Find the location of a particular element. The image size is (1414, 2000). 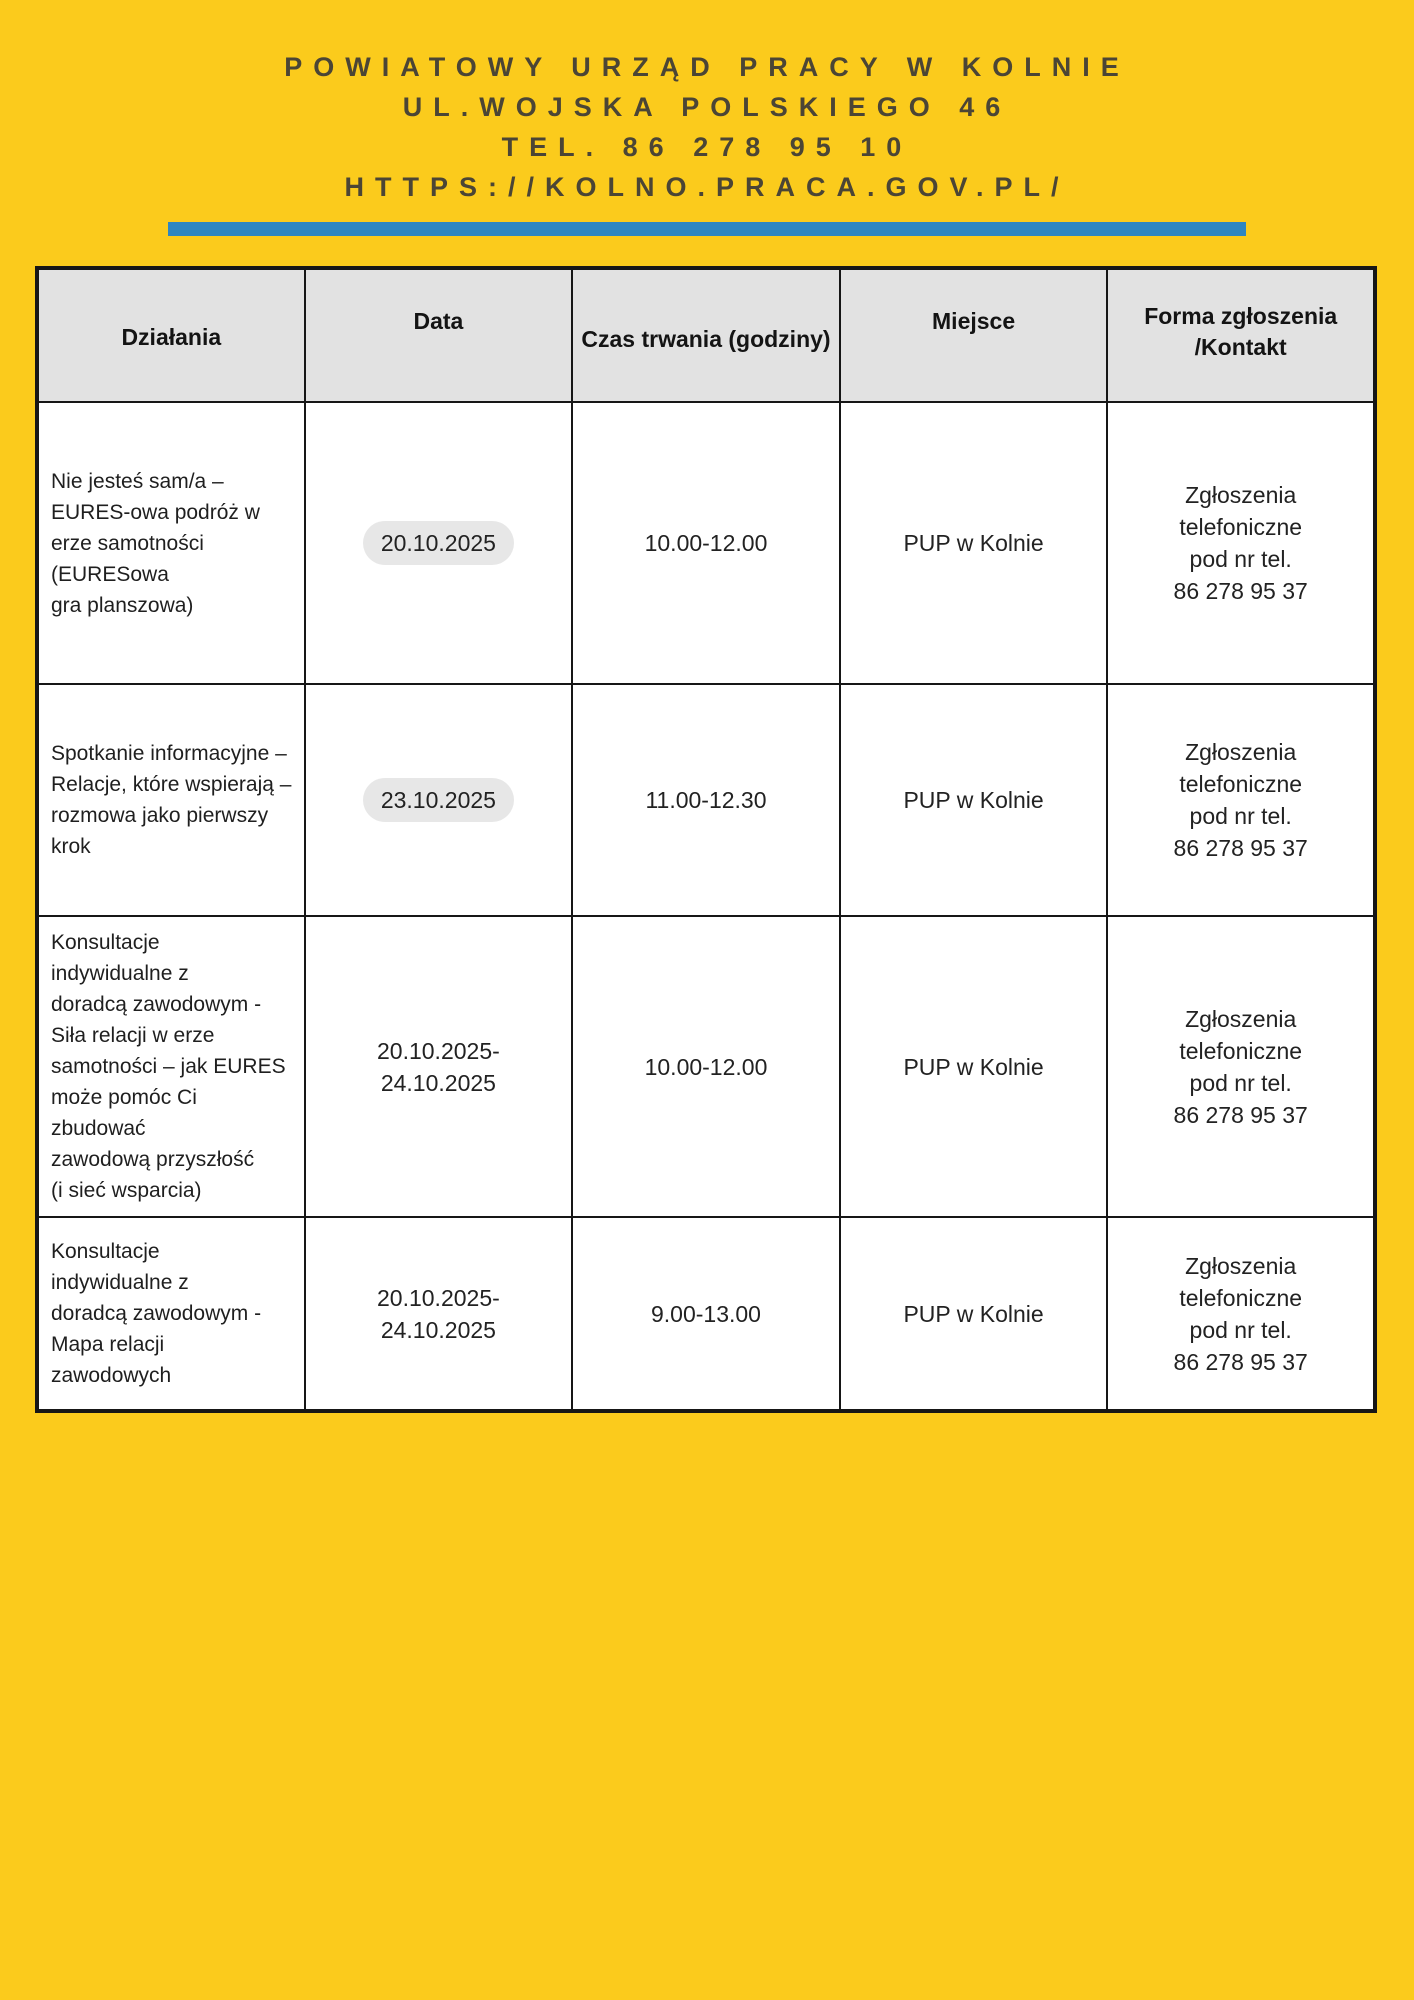

date-value: 23.10.2025 is located at coordinates (438, 800).